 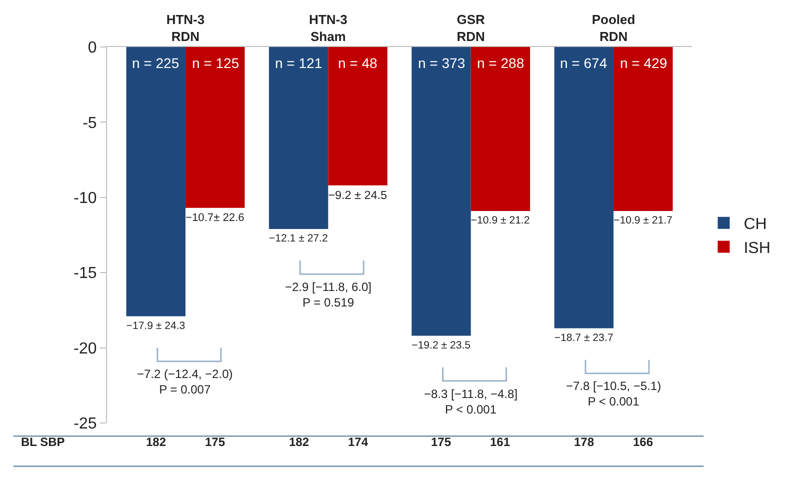 What do you see at coordinates (644, 63) in the screenshot?
I see `annotation: n = 429` at bounding box center [644, 63].